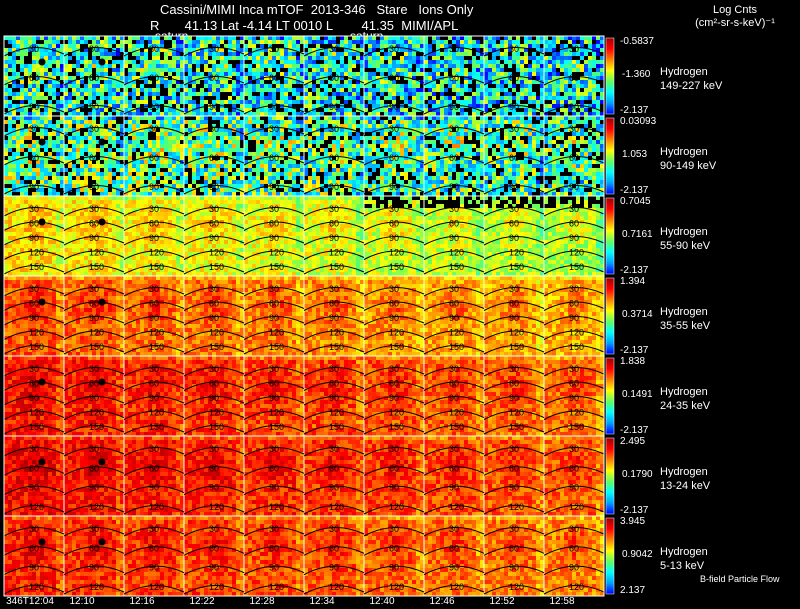 The width and height of the screenshot is (800, 609). I want to click on contour-label: 30, so click(334, 49).